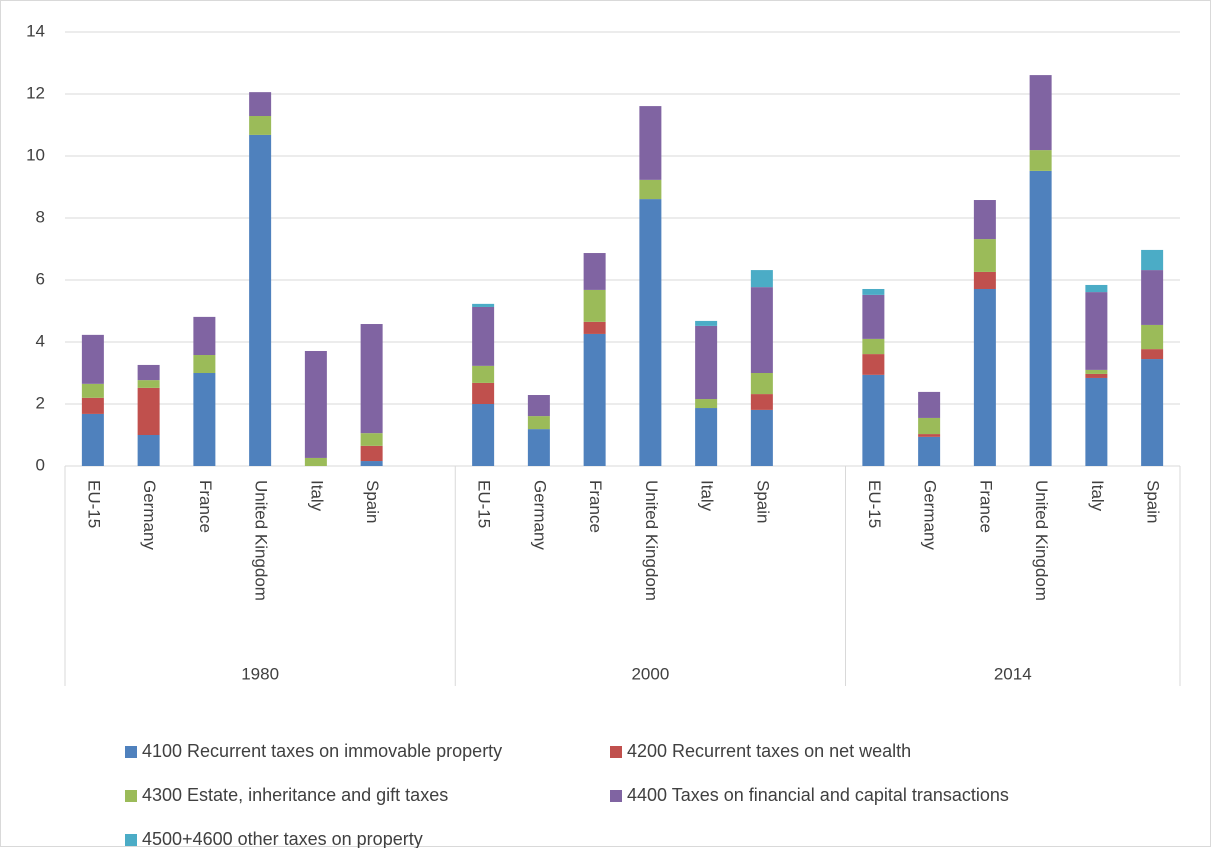 The height and width of the screenshot is (853, 1212). Describe the element at coordinates (769, 751) in the screenshot. I see `legend-label: 4200 Recurrent taxes on net wealth` at that location.